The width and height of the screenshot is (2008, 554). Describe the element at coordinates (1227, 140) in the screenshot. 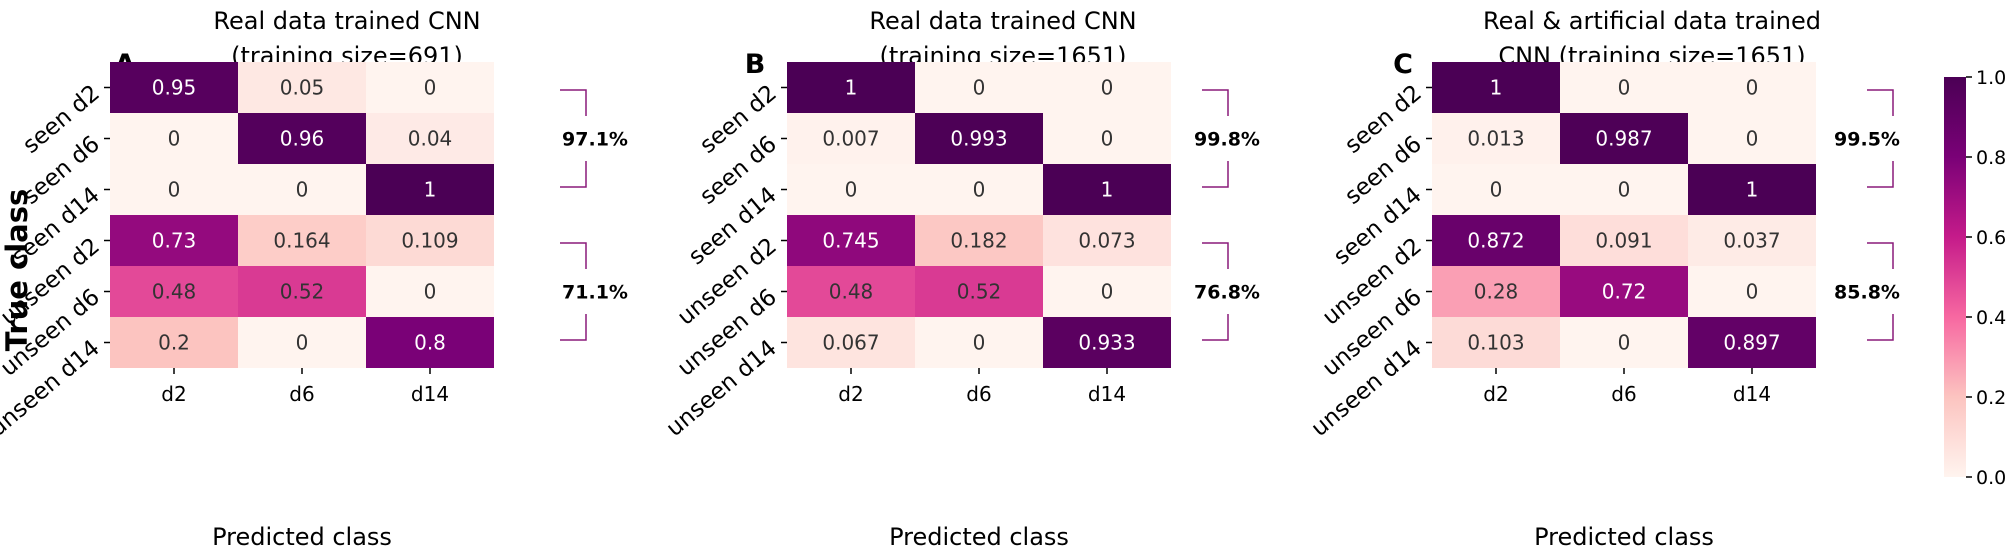

I see `accuracy-seen-label: 99.8%` at that location.